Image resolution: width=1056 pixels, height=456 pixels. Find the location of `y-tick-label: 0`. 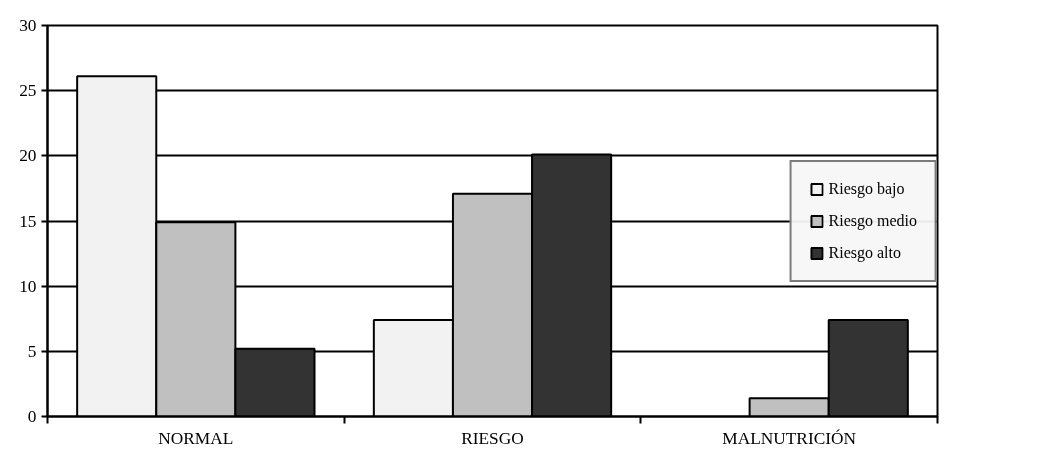

y-tick-label: 0 is located at coordinates (32, 416).